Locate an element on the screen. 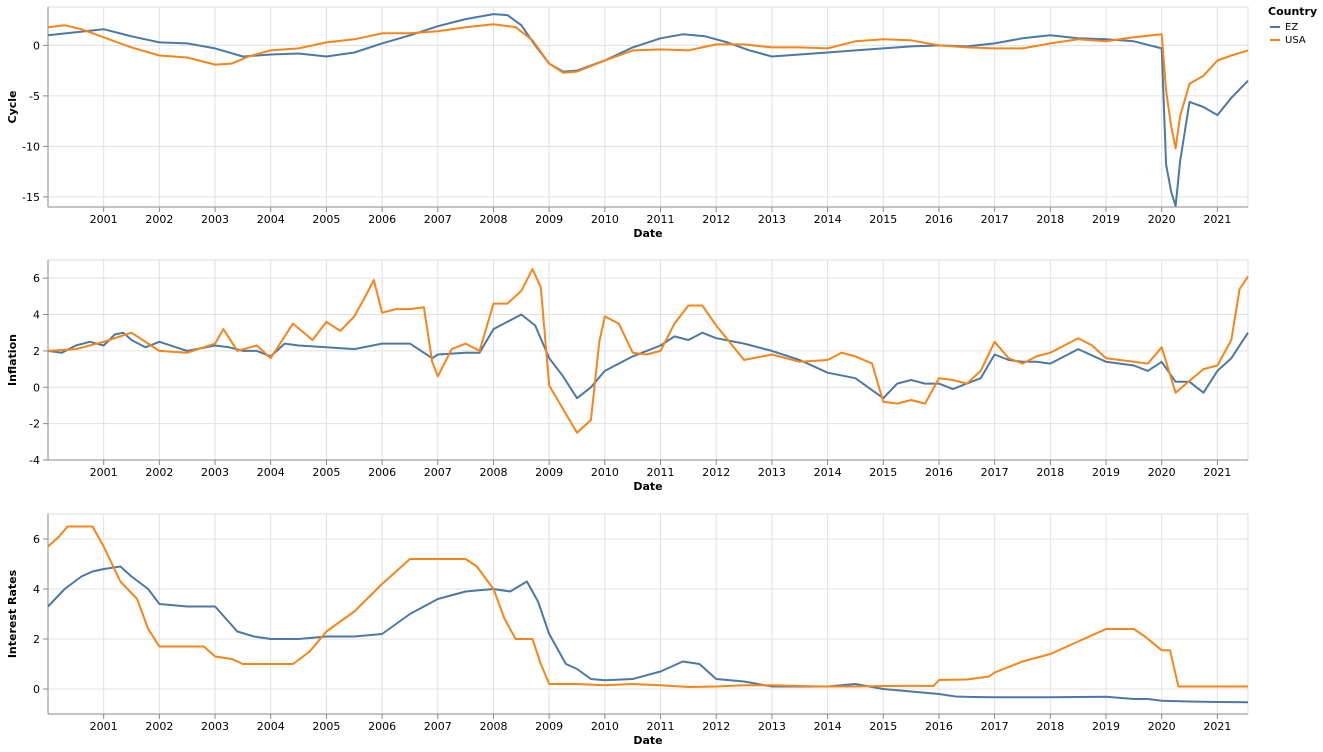 The height and width of the screenshot is (752, 1323). y-tick-label: -4 is located at coordinates (34, 460).